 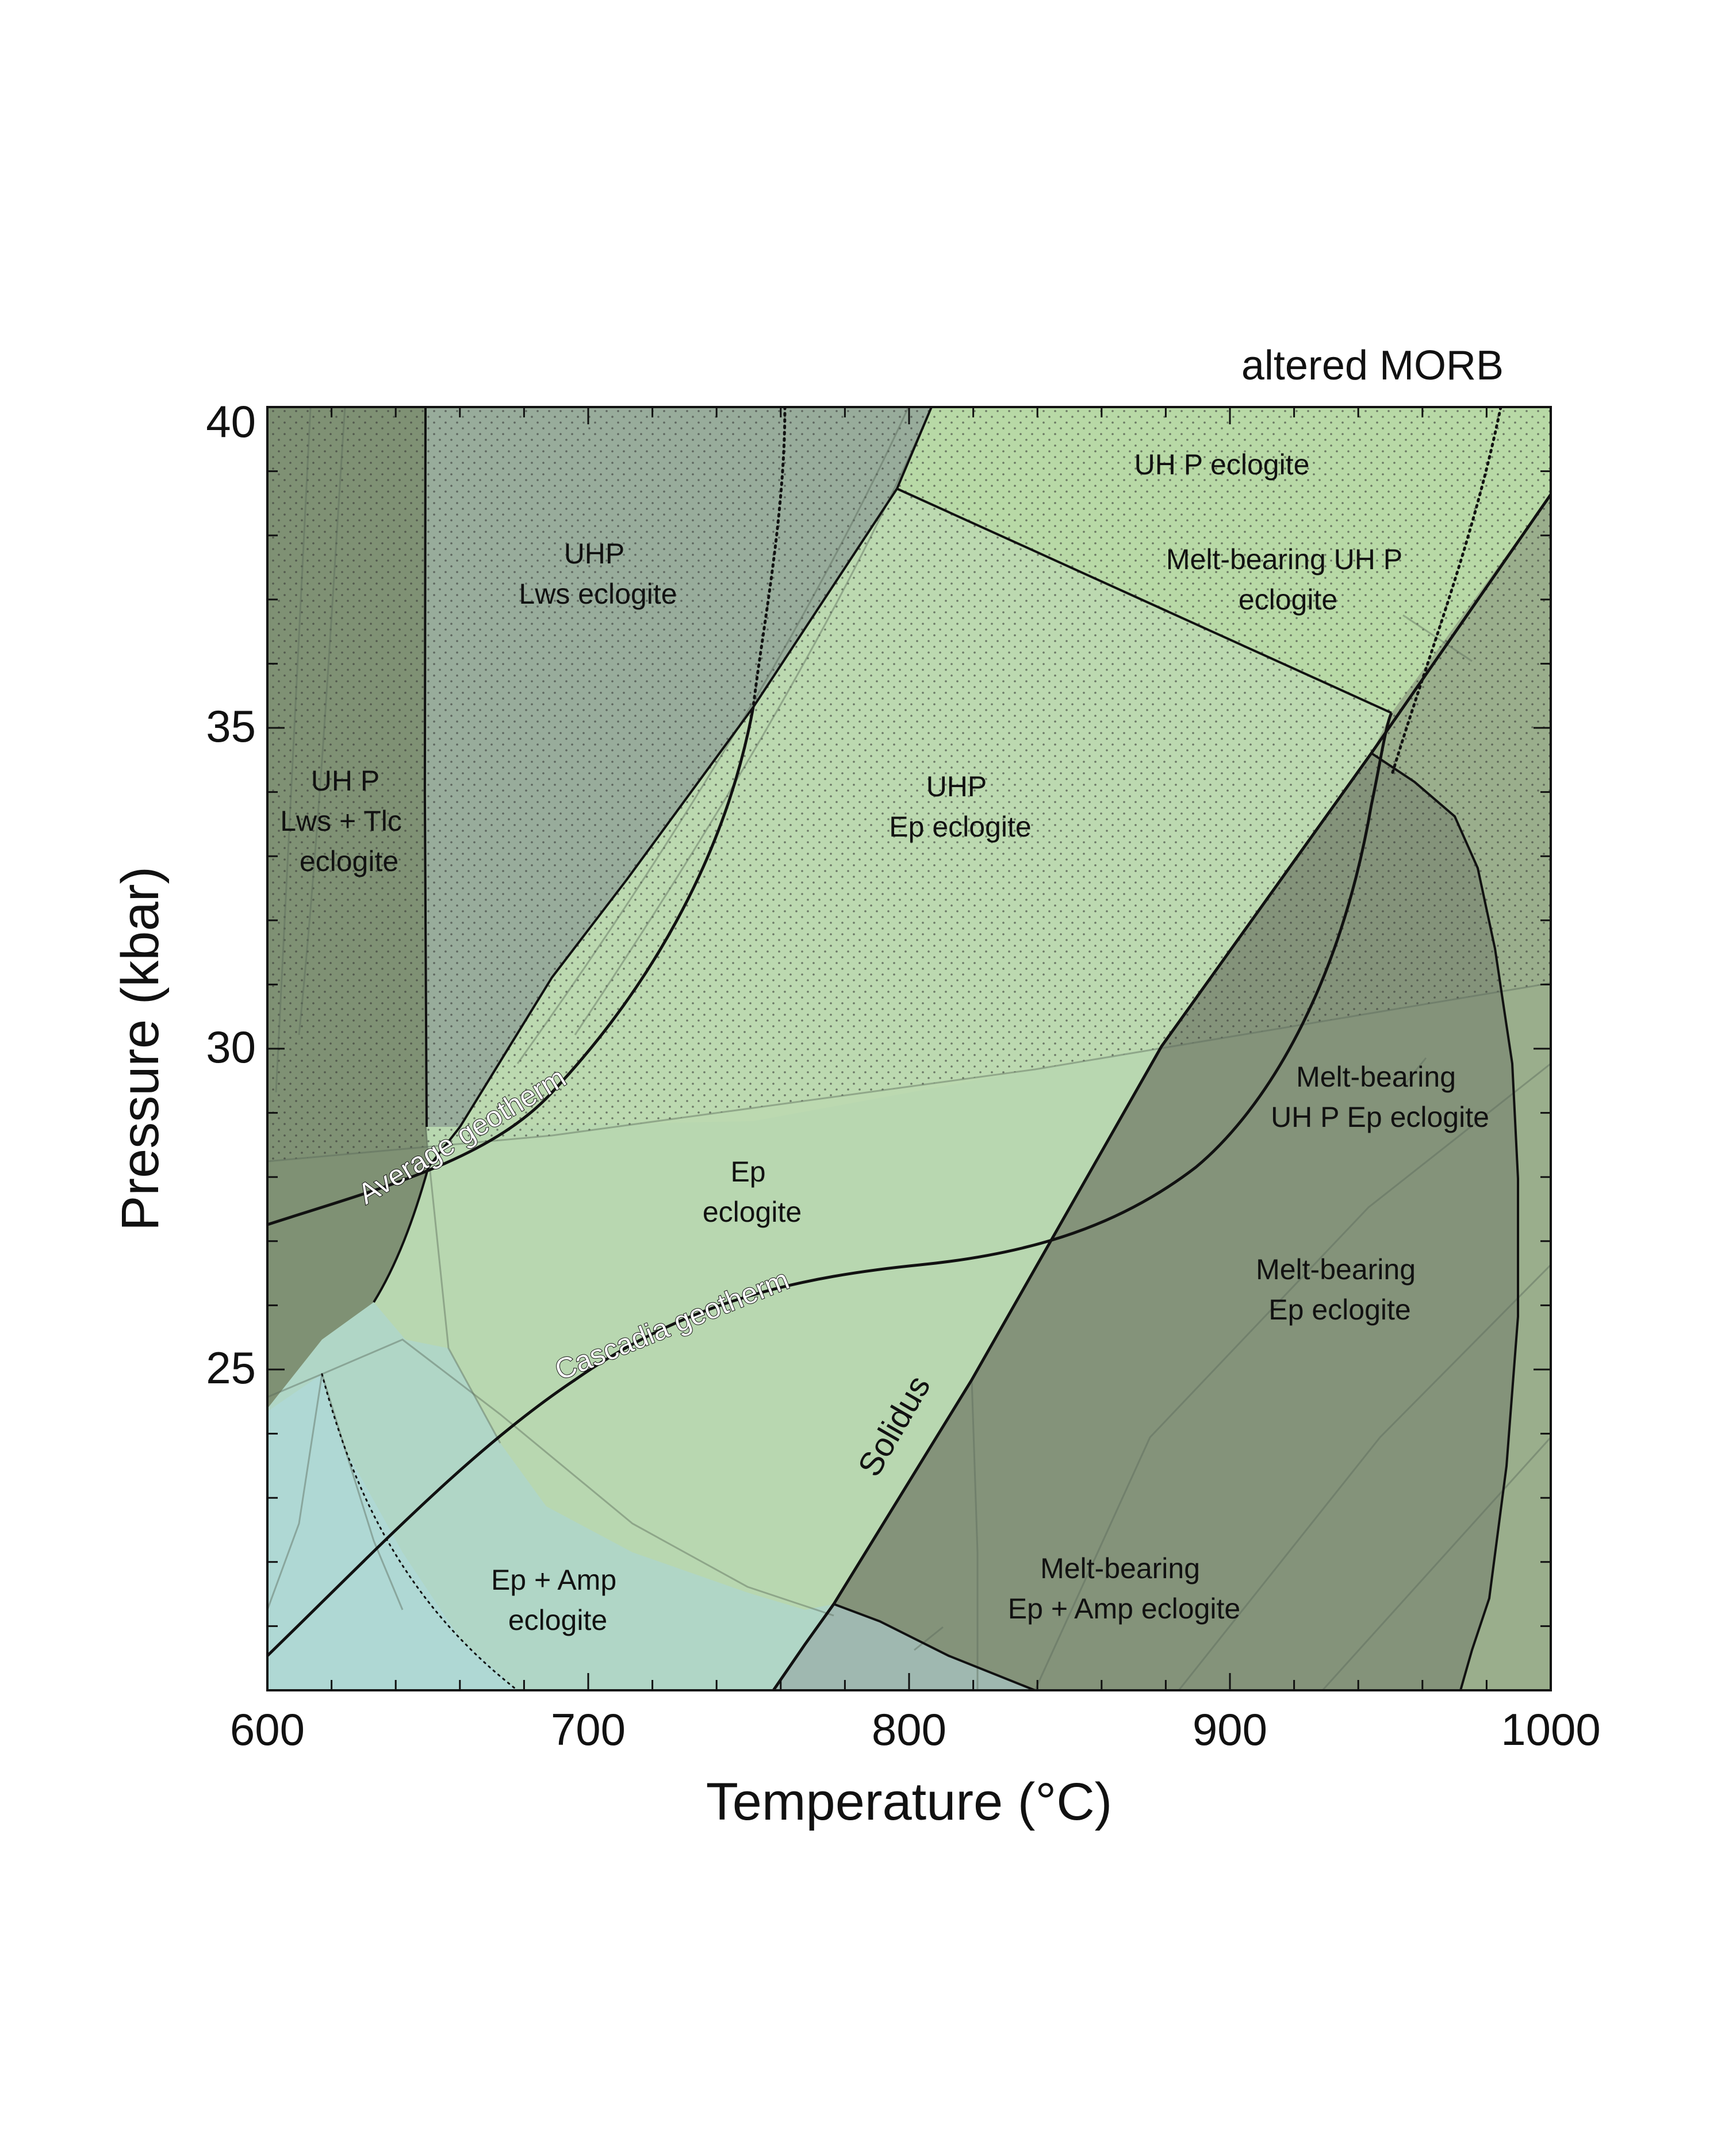 I want to click on x-tick-label: 700, so click(x=588, y=1729).